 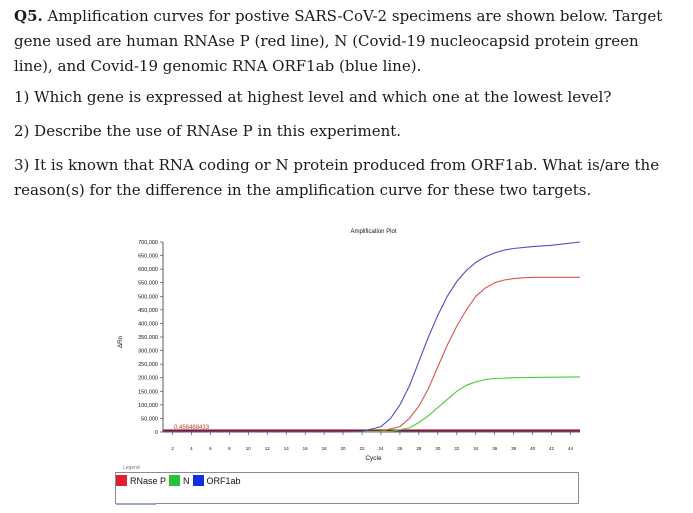 I want to click on legend-label: ORF1ab, so click(x=223, y=480).